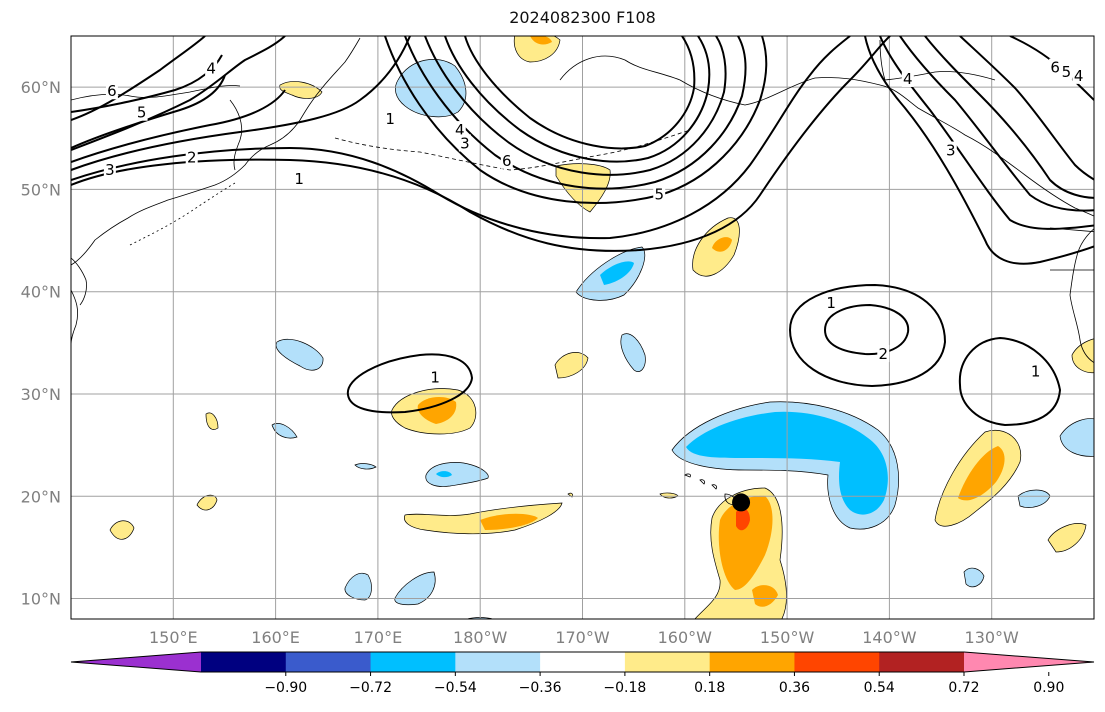  What do you see at coordinates (173, 637) in the screenshot?
I see `longitude-label: 150°E` at bounding box center [173, 637].